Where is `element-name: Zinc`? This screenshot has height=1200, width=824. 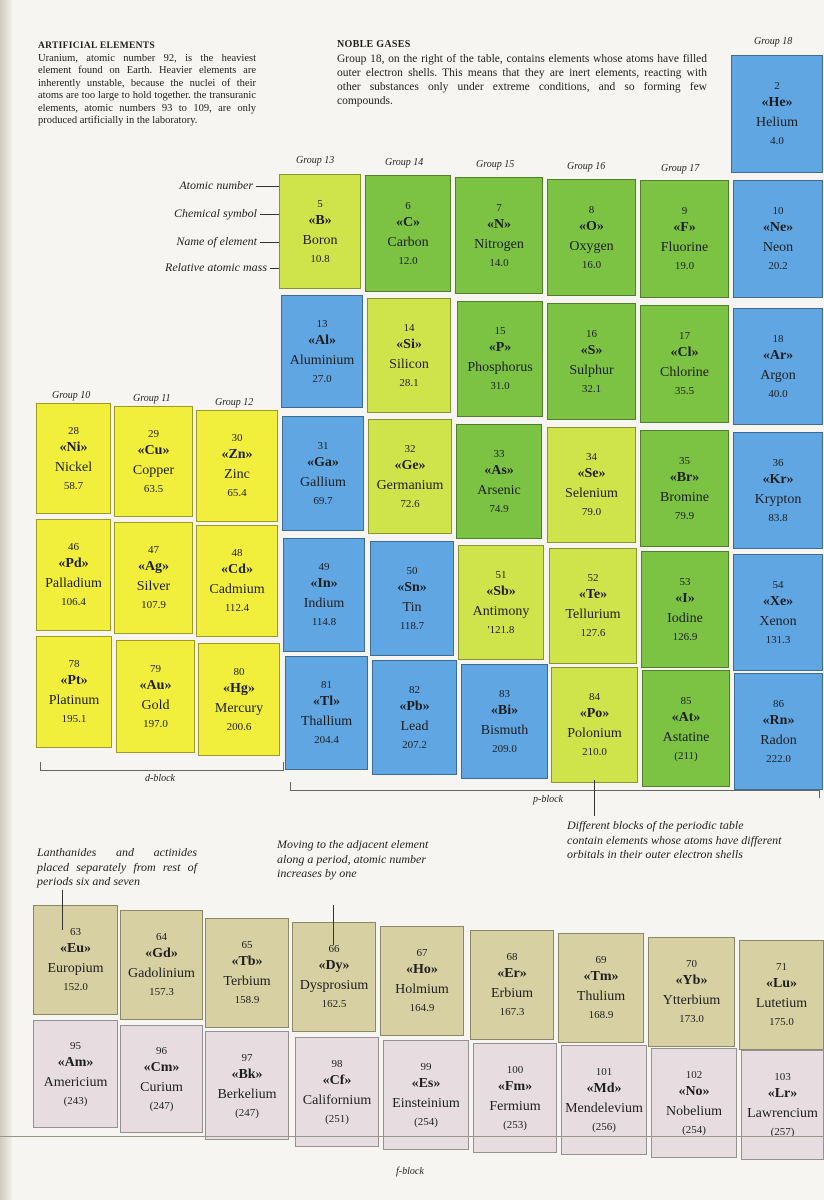 element-name: Zinc is located at coordinates (237, 474).